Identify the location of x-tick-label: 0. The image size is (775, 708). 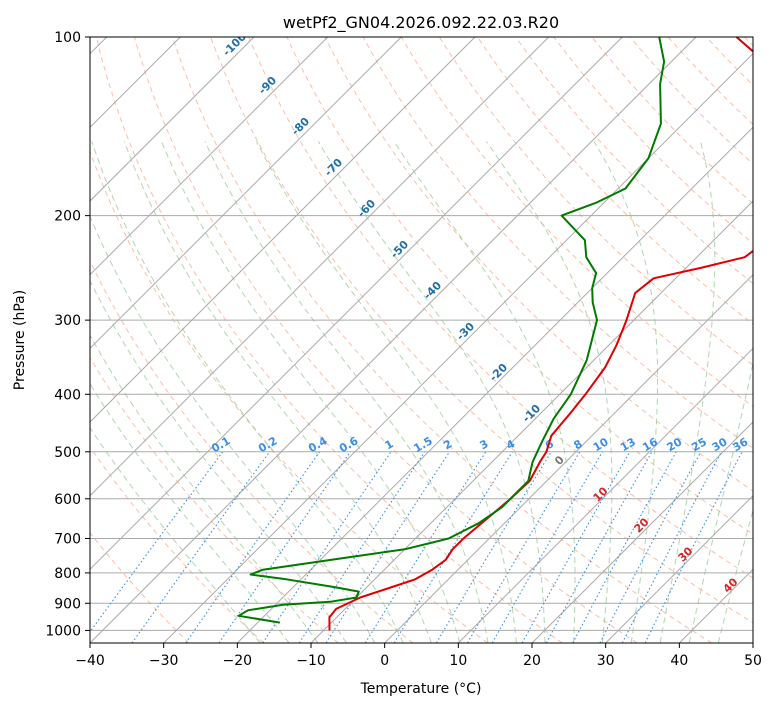
(384, 661).